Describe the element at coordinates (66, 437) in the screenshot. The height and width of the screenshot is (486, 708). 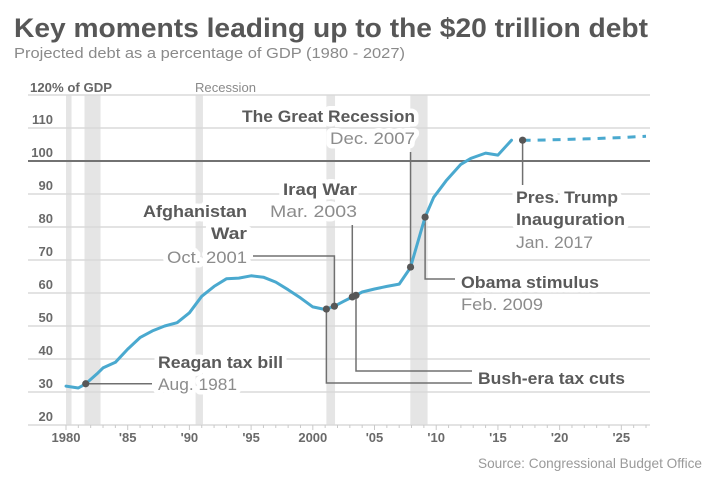
I see `x-tick-label: 1980` at that location.